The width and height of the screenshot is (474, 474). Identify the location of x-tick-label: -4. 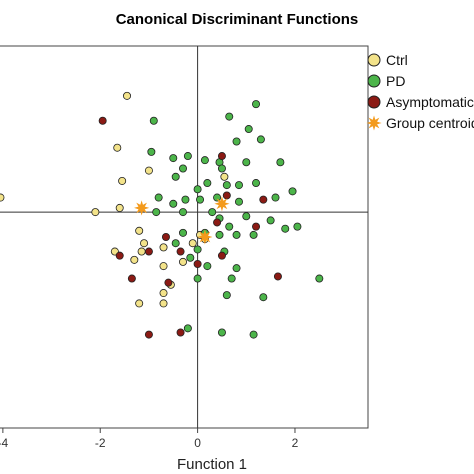
(4, 443).